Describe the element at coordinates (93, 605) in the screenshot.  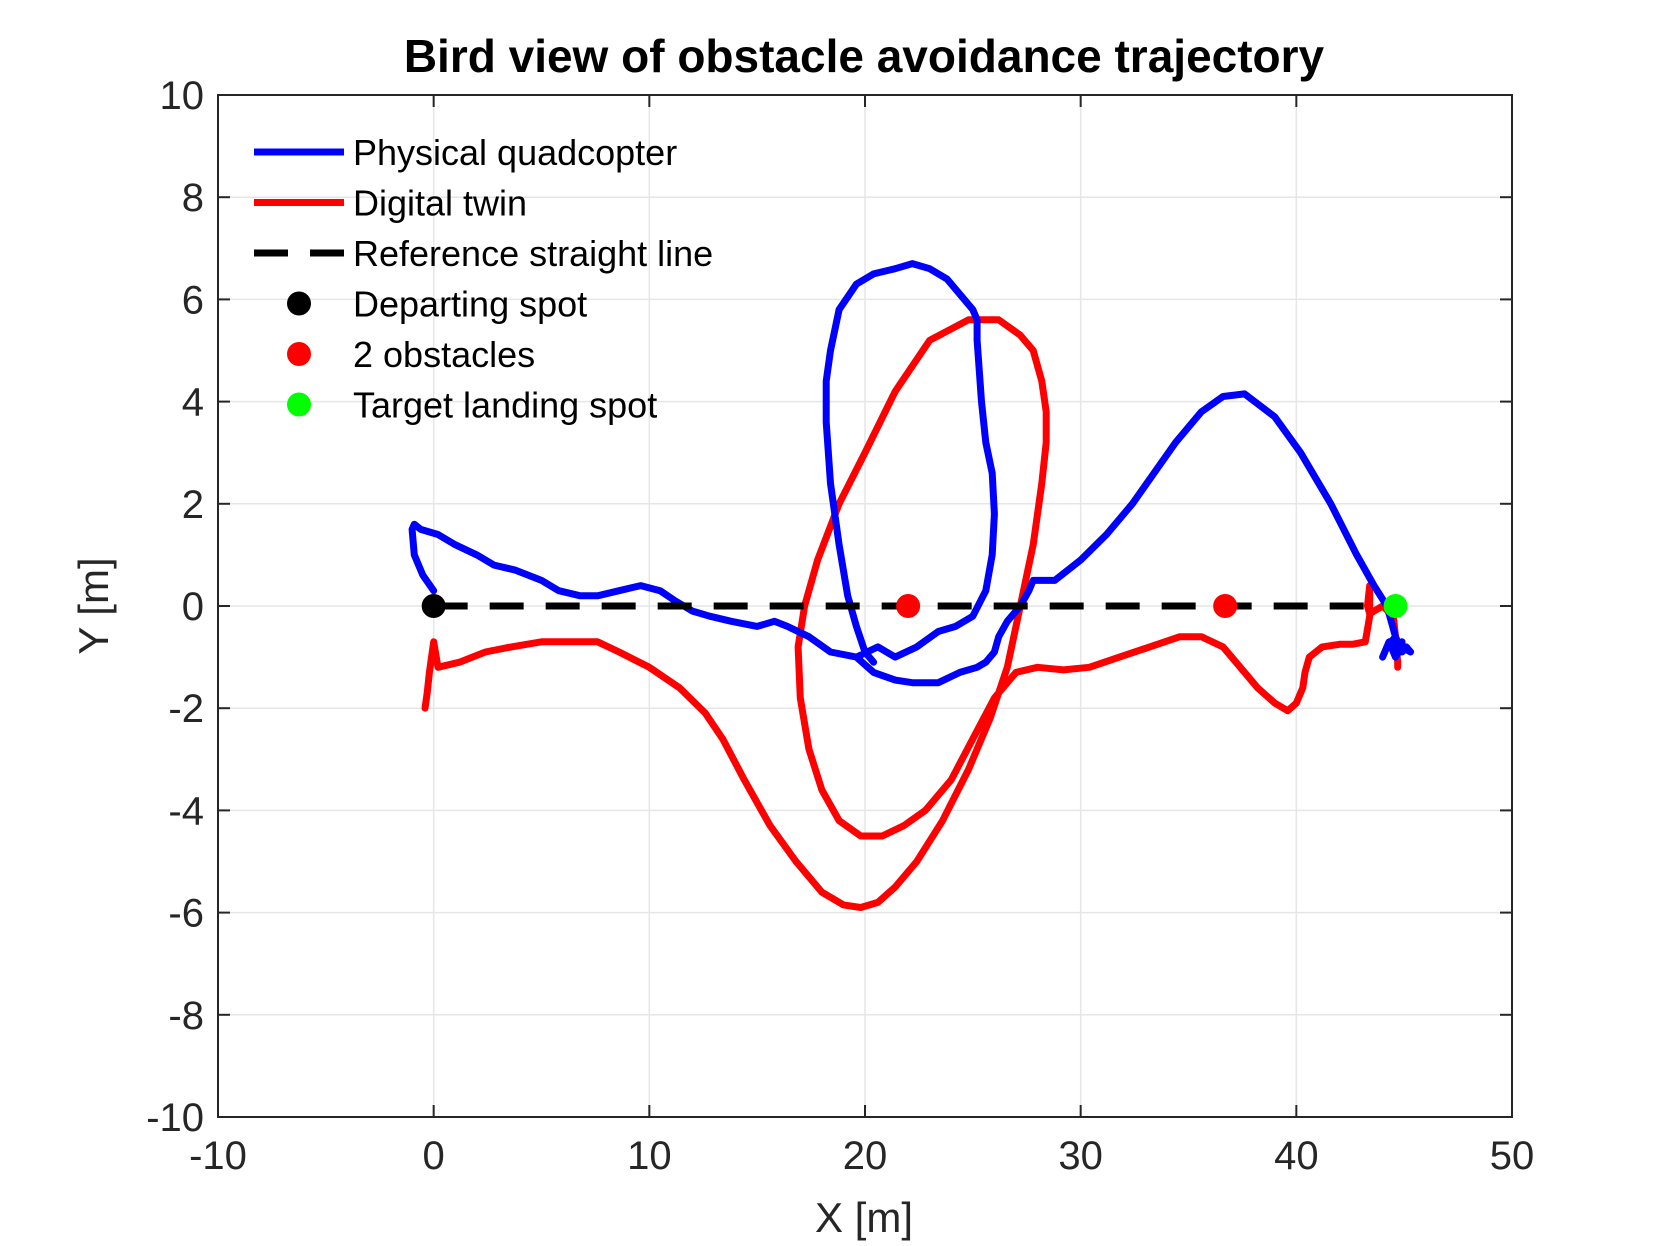
I see `y-axis-label: Y [m]` at that location.